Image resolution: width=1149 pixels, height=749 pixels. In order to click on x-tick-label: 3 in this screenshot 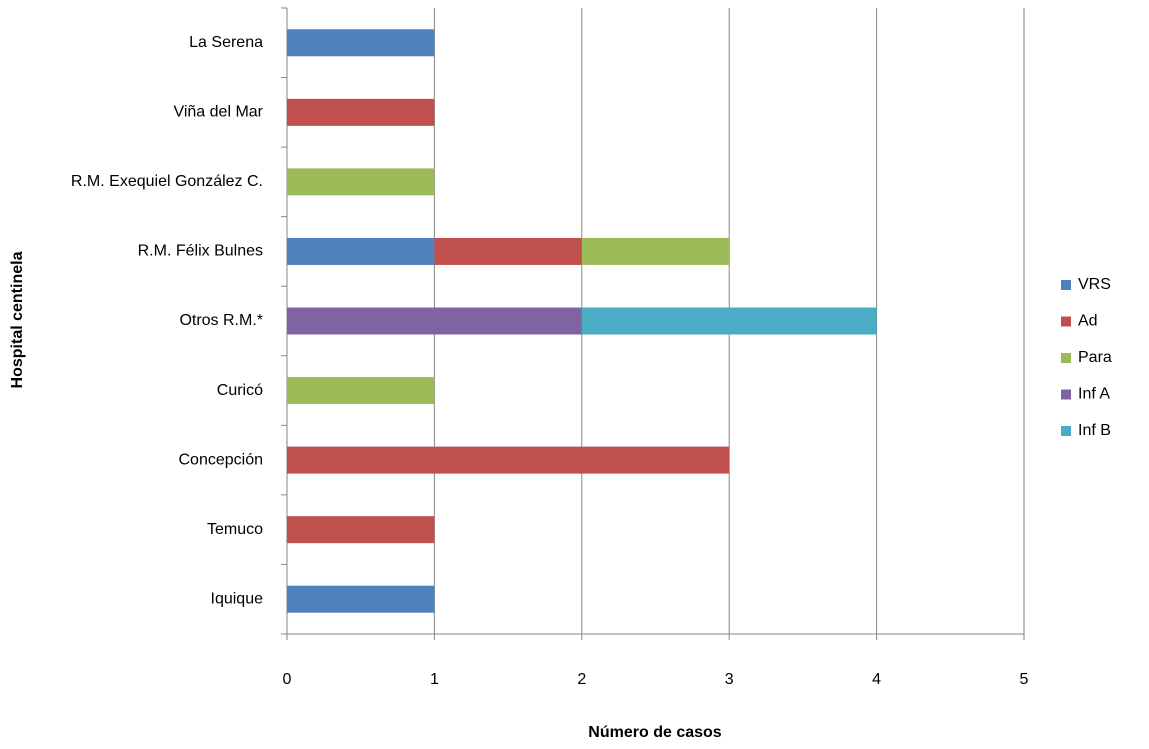, I will do `click(729, 679)`.